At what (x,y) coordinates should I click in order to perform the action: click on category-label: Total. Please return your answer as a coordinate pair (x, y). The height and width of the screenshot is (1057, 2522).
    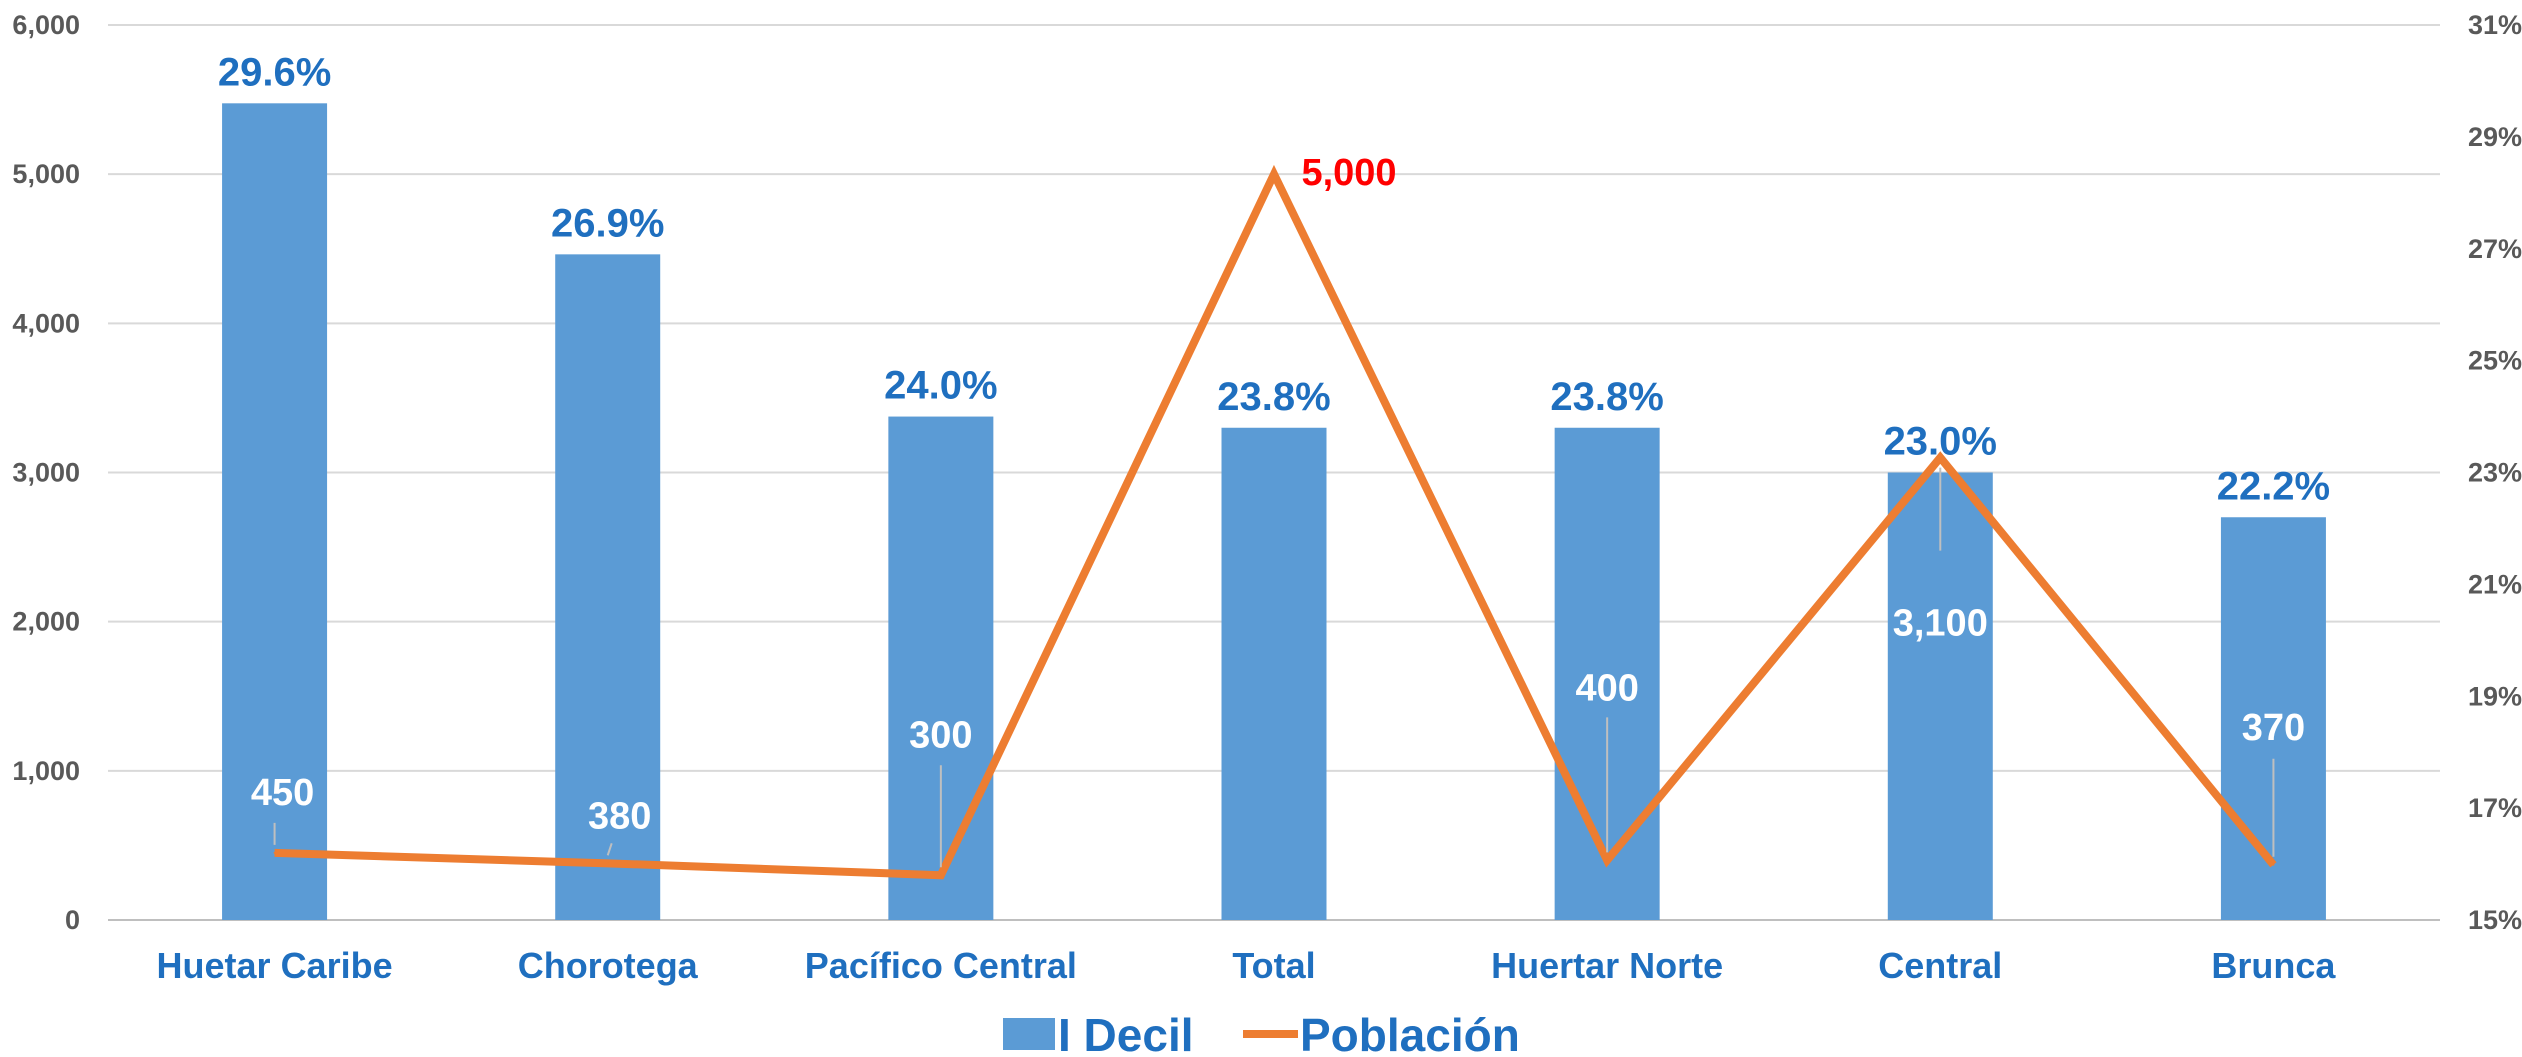
    Looking at the image, I should click on (1273, 965).